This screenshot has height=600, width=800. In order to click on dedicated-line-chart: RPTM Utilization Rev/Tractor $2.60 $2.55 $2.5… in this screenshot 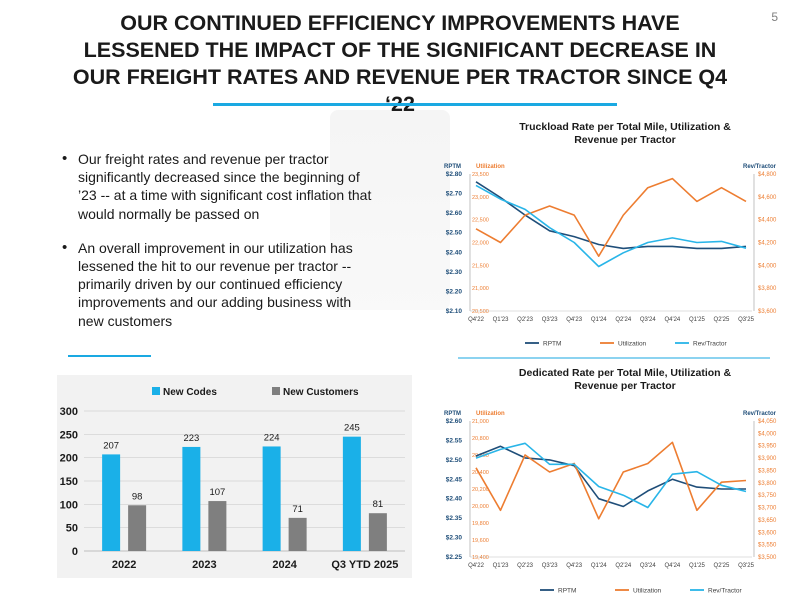, I will do `click(610, 503)`.